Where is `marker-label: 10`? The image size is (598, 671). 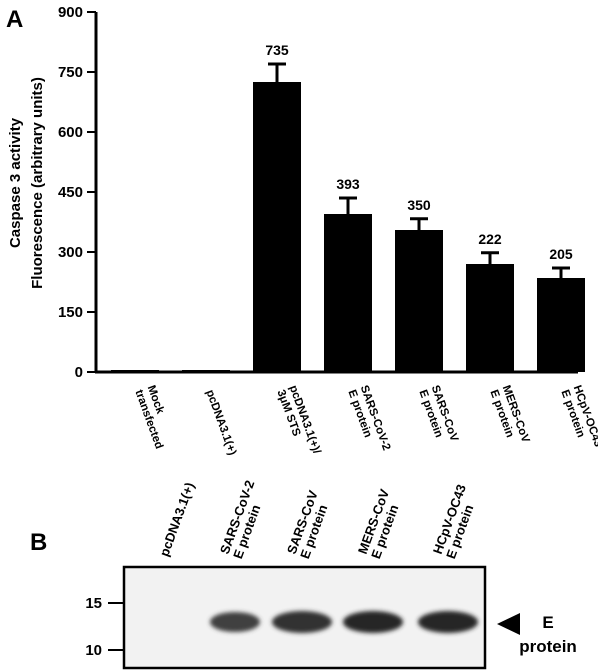 marker-label: 10 is located at coordinates (93, 650).